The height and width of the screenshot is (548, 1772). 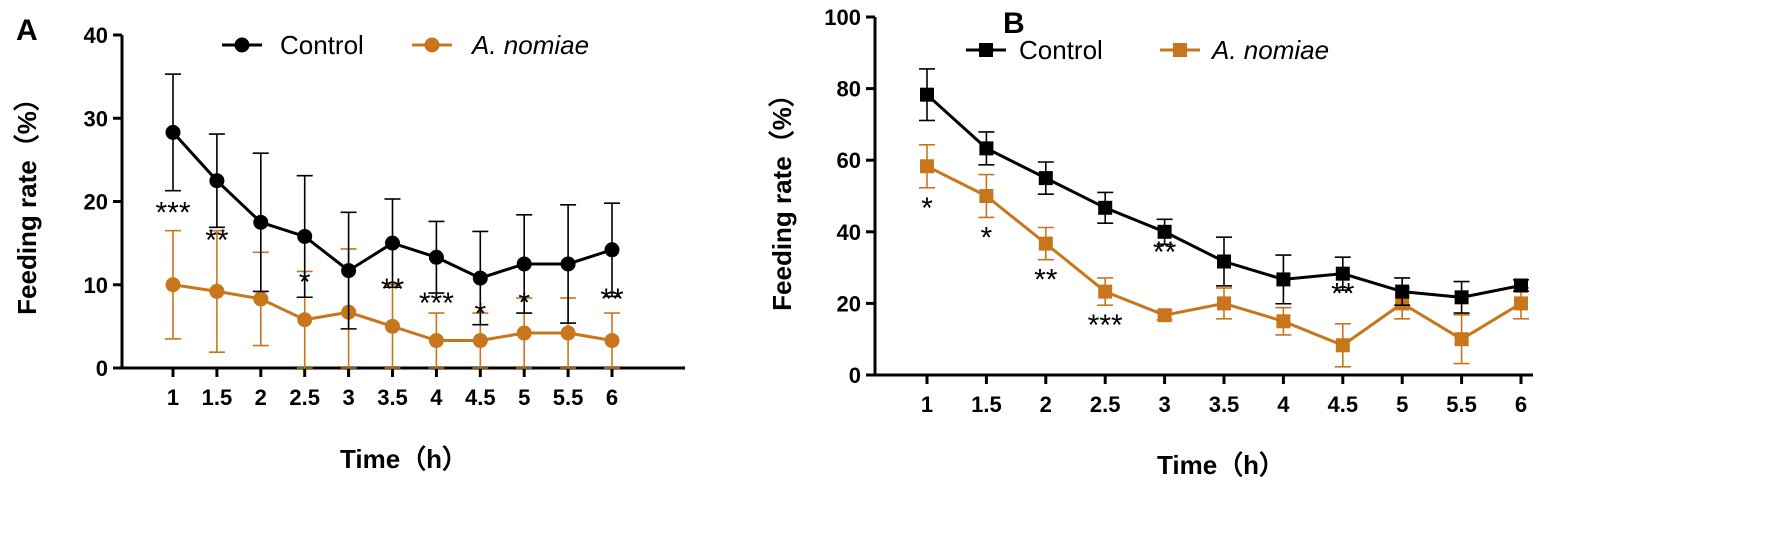 I want to click on series-a-nomiae, so click(x=1224, y=256).